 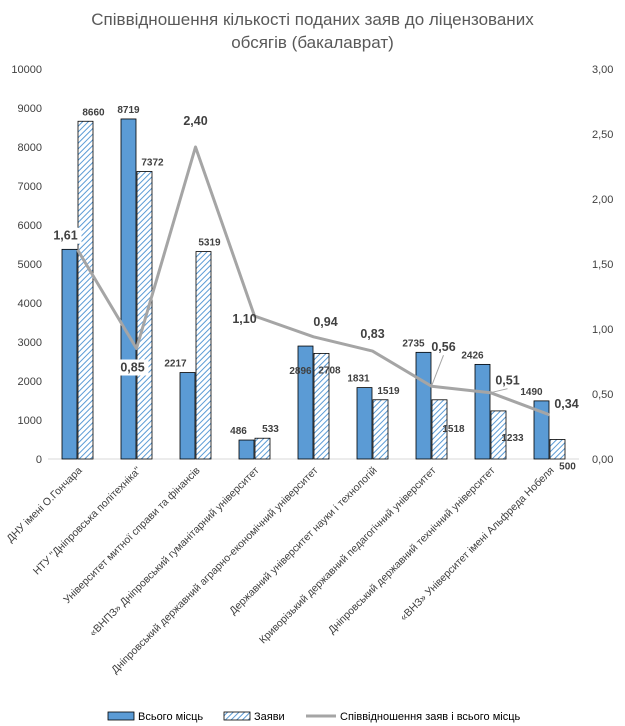 What do you see at coordinates (512, 438) in the screenshot?
I see `data-label-applications: 1233` at bounding box center [512, 438].